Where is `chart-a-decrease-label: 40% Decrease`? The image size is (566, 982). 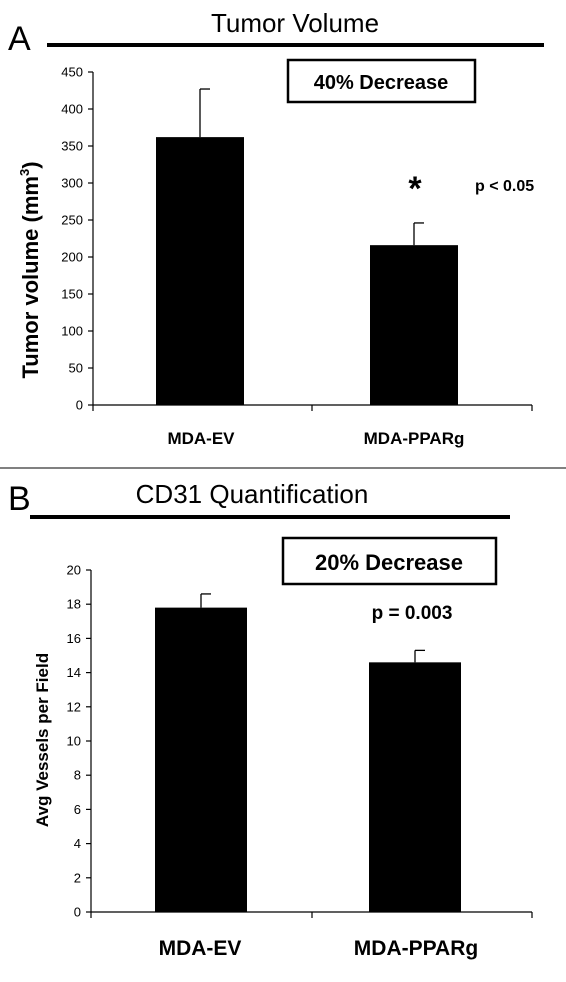 chart-a-decrease-label: 40% Decrease is located at coordinates (381, 83).